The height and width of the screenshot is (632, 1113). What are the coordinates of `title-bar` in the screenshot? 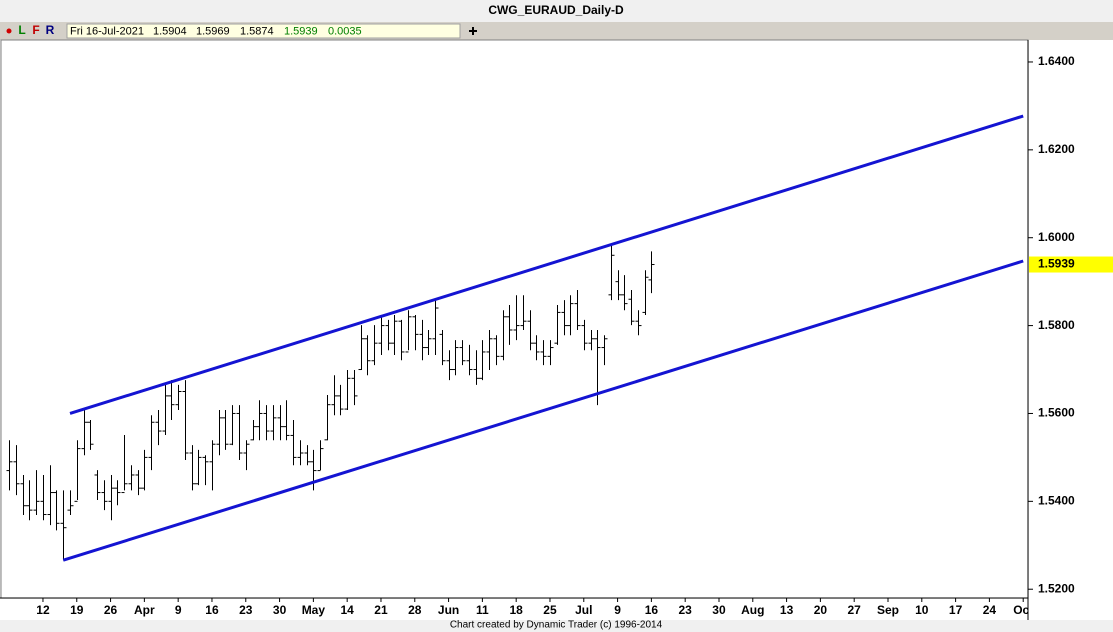 It's located at (556, 11).